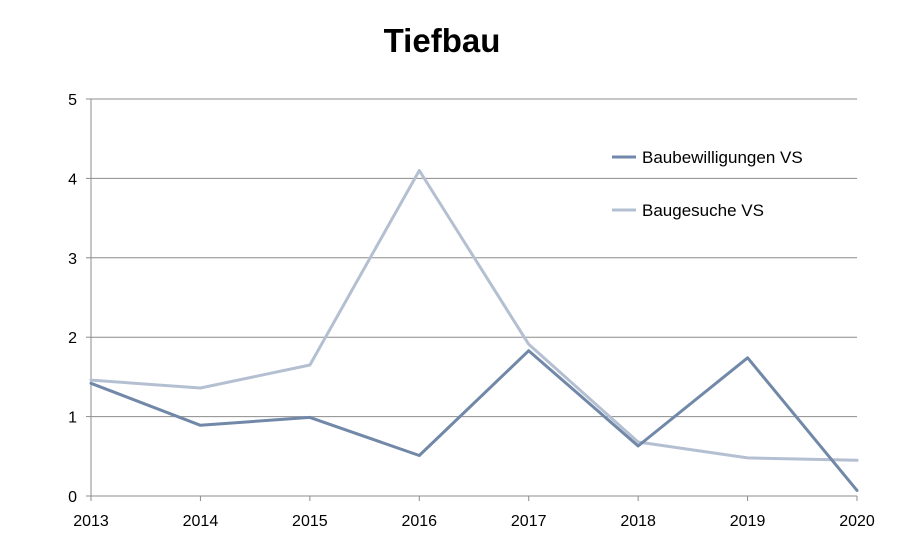  I want to click on chart-title: Tiefbau, so click(442, 40).